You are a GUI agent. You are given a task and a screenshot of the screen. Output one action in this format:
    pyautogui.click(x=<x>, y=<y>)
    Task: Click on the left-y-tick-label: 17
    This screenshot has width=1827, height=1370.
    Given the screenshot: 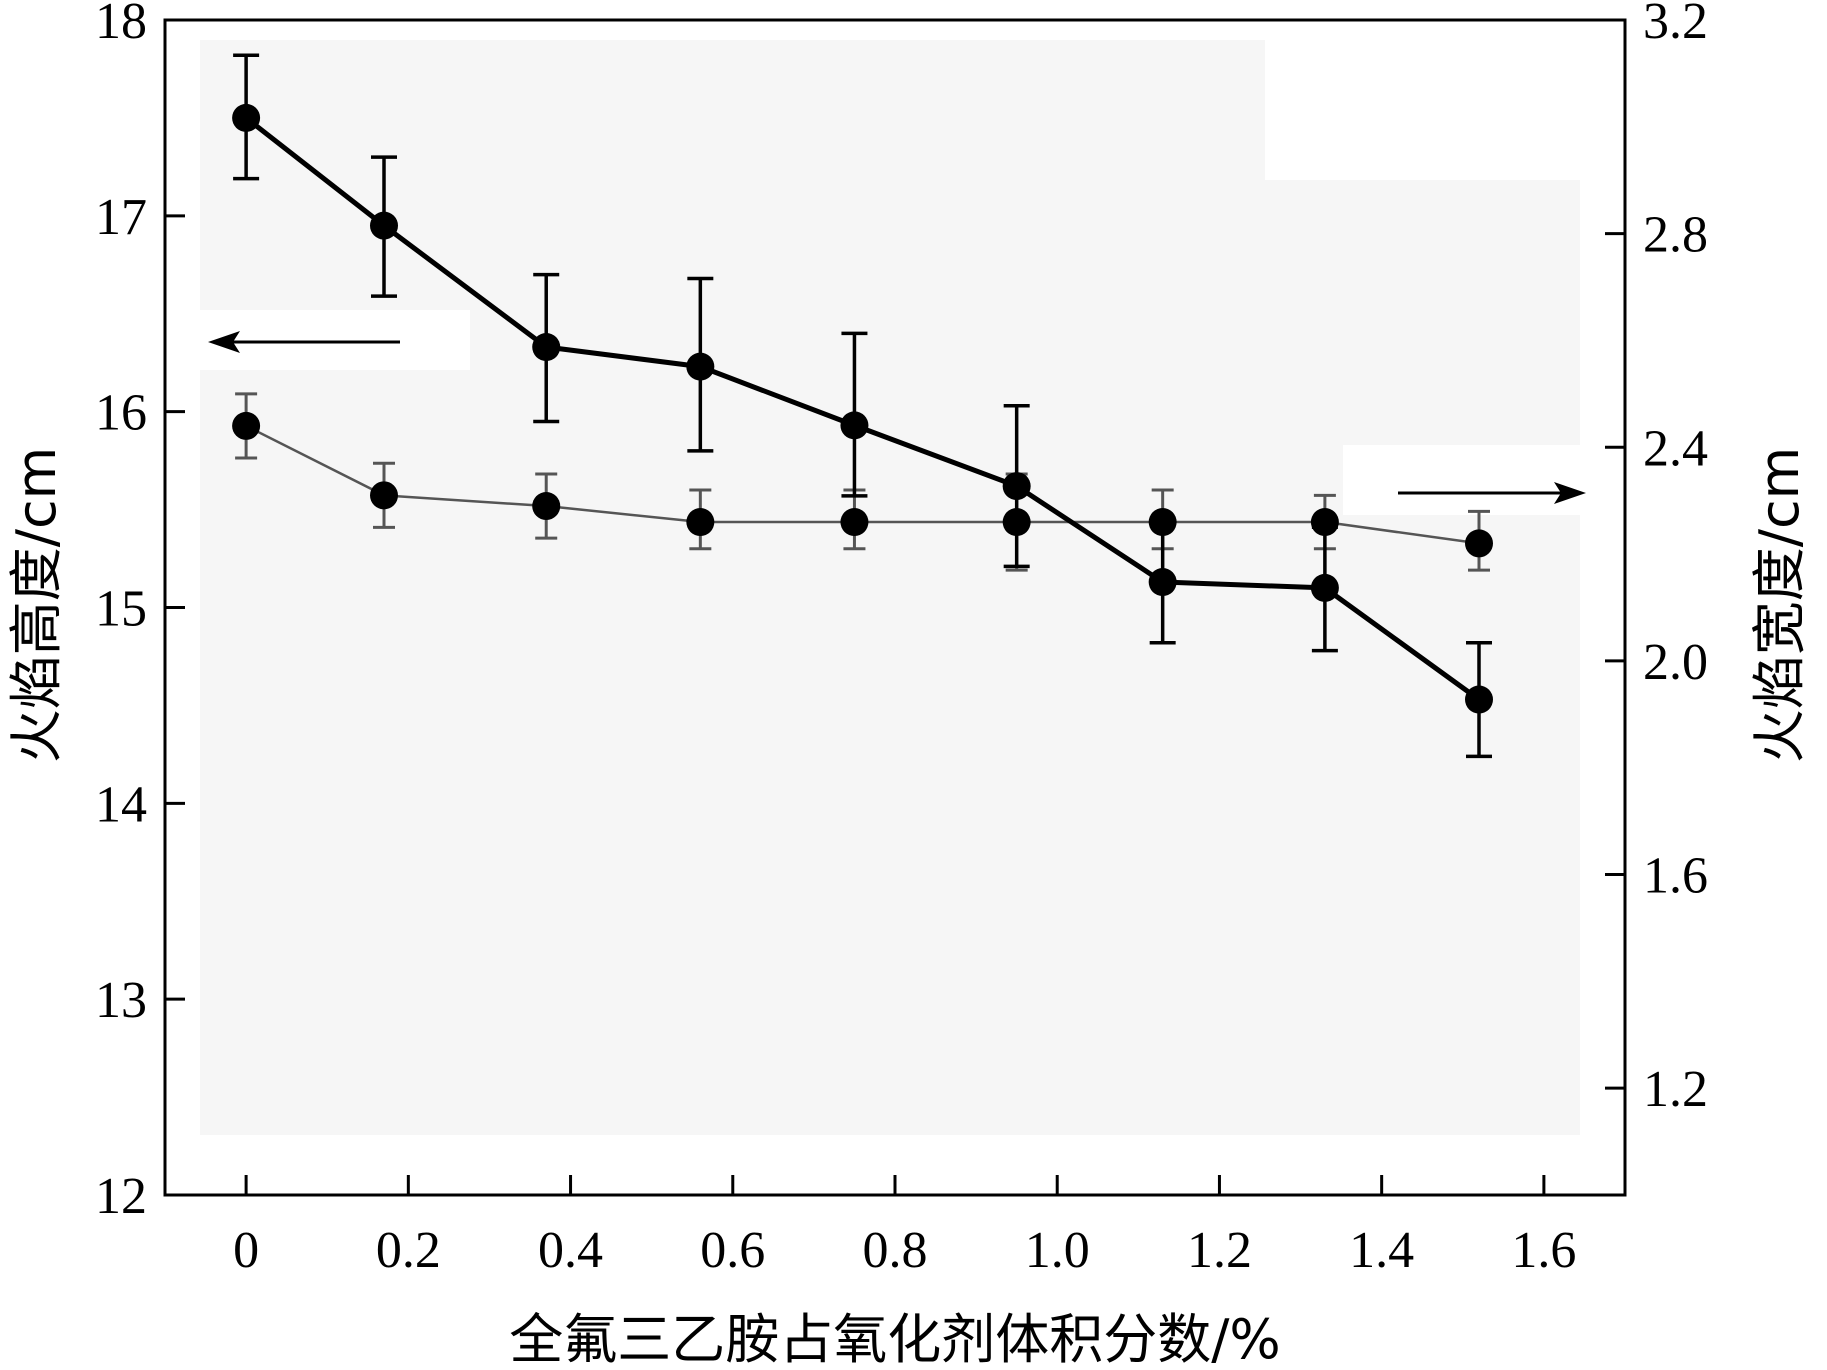 What is the action you would take?
    pyautogui.click(x=121, y=217)
    